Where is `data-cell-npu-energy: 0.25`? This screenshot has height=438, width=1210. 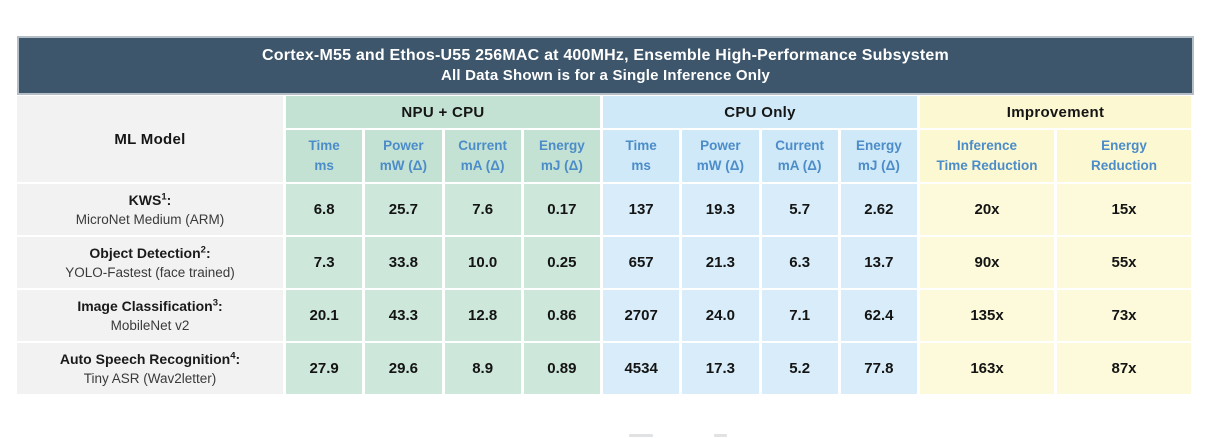 data-cell-npu-energy: 0.25 is located at coordinates (561, 262).